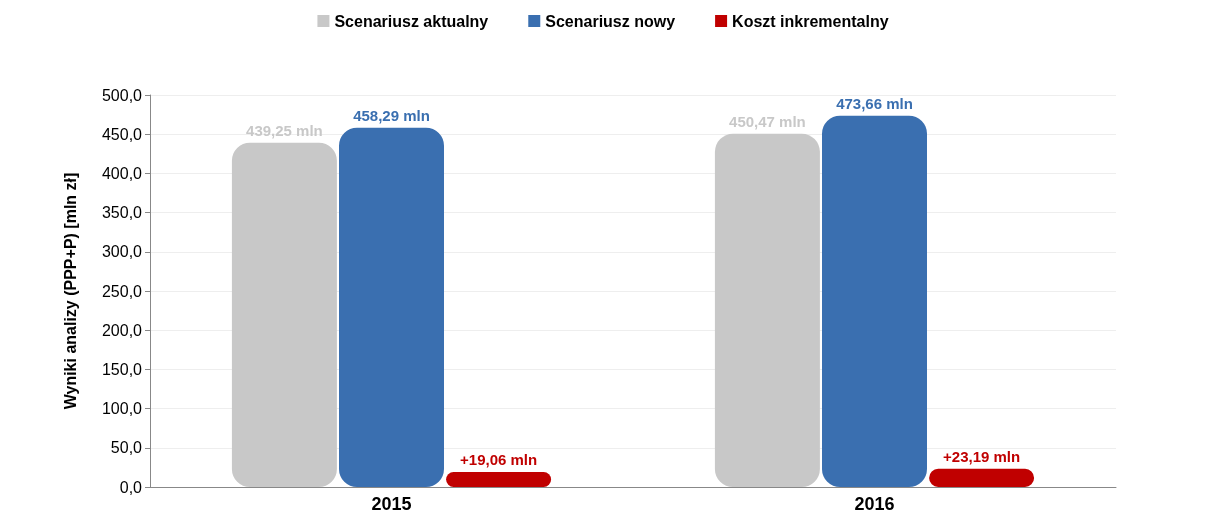  Describe the element at coordinates (122, 252) in the screenshot. I see `y-tick-label: 300,0` at that location.